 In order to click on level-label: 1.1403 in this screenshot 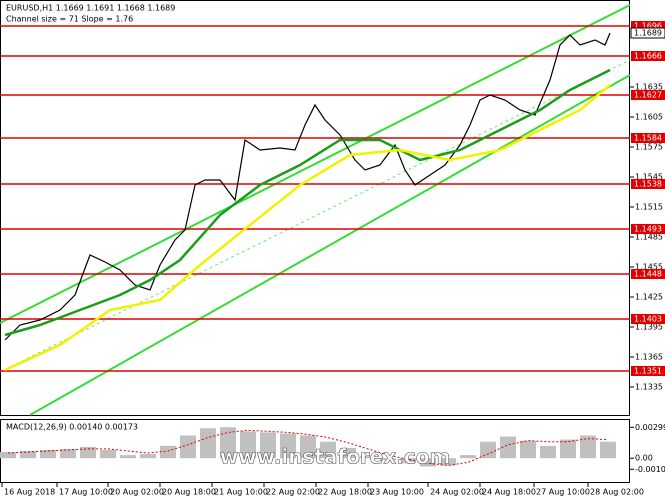, I will do `click(648, 319)`.